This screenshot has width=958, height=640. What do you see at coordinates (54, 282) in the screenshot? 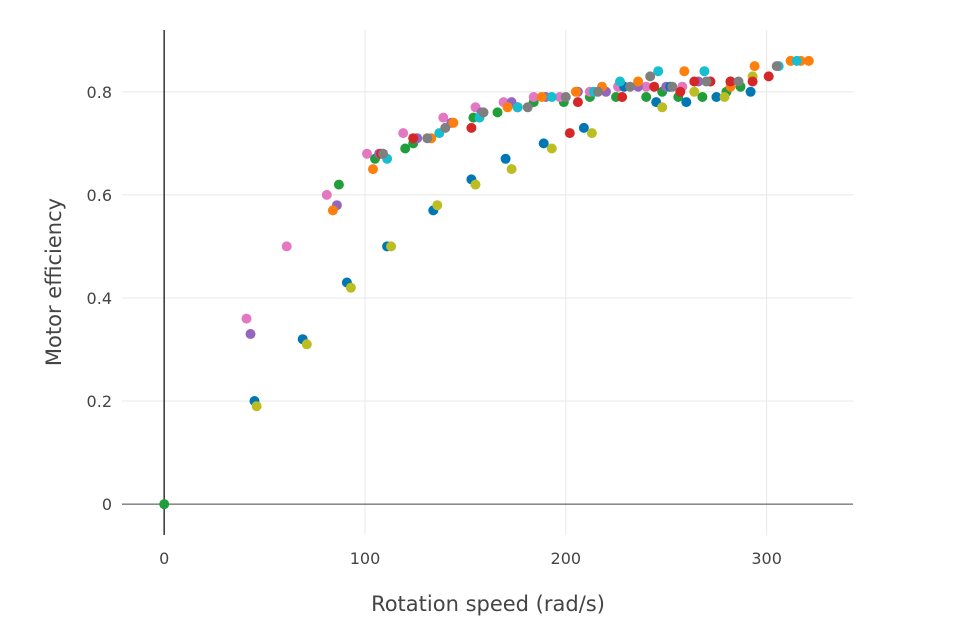
I see `y-axis-title: Motor efficiency` at bounding box center [54, 282].